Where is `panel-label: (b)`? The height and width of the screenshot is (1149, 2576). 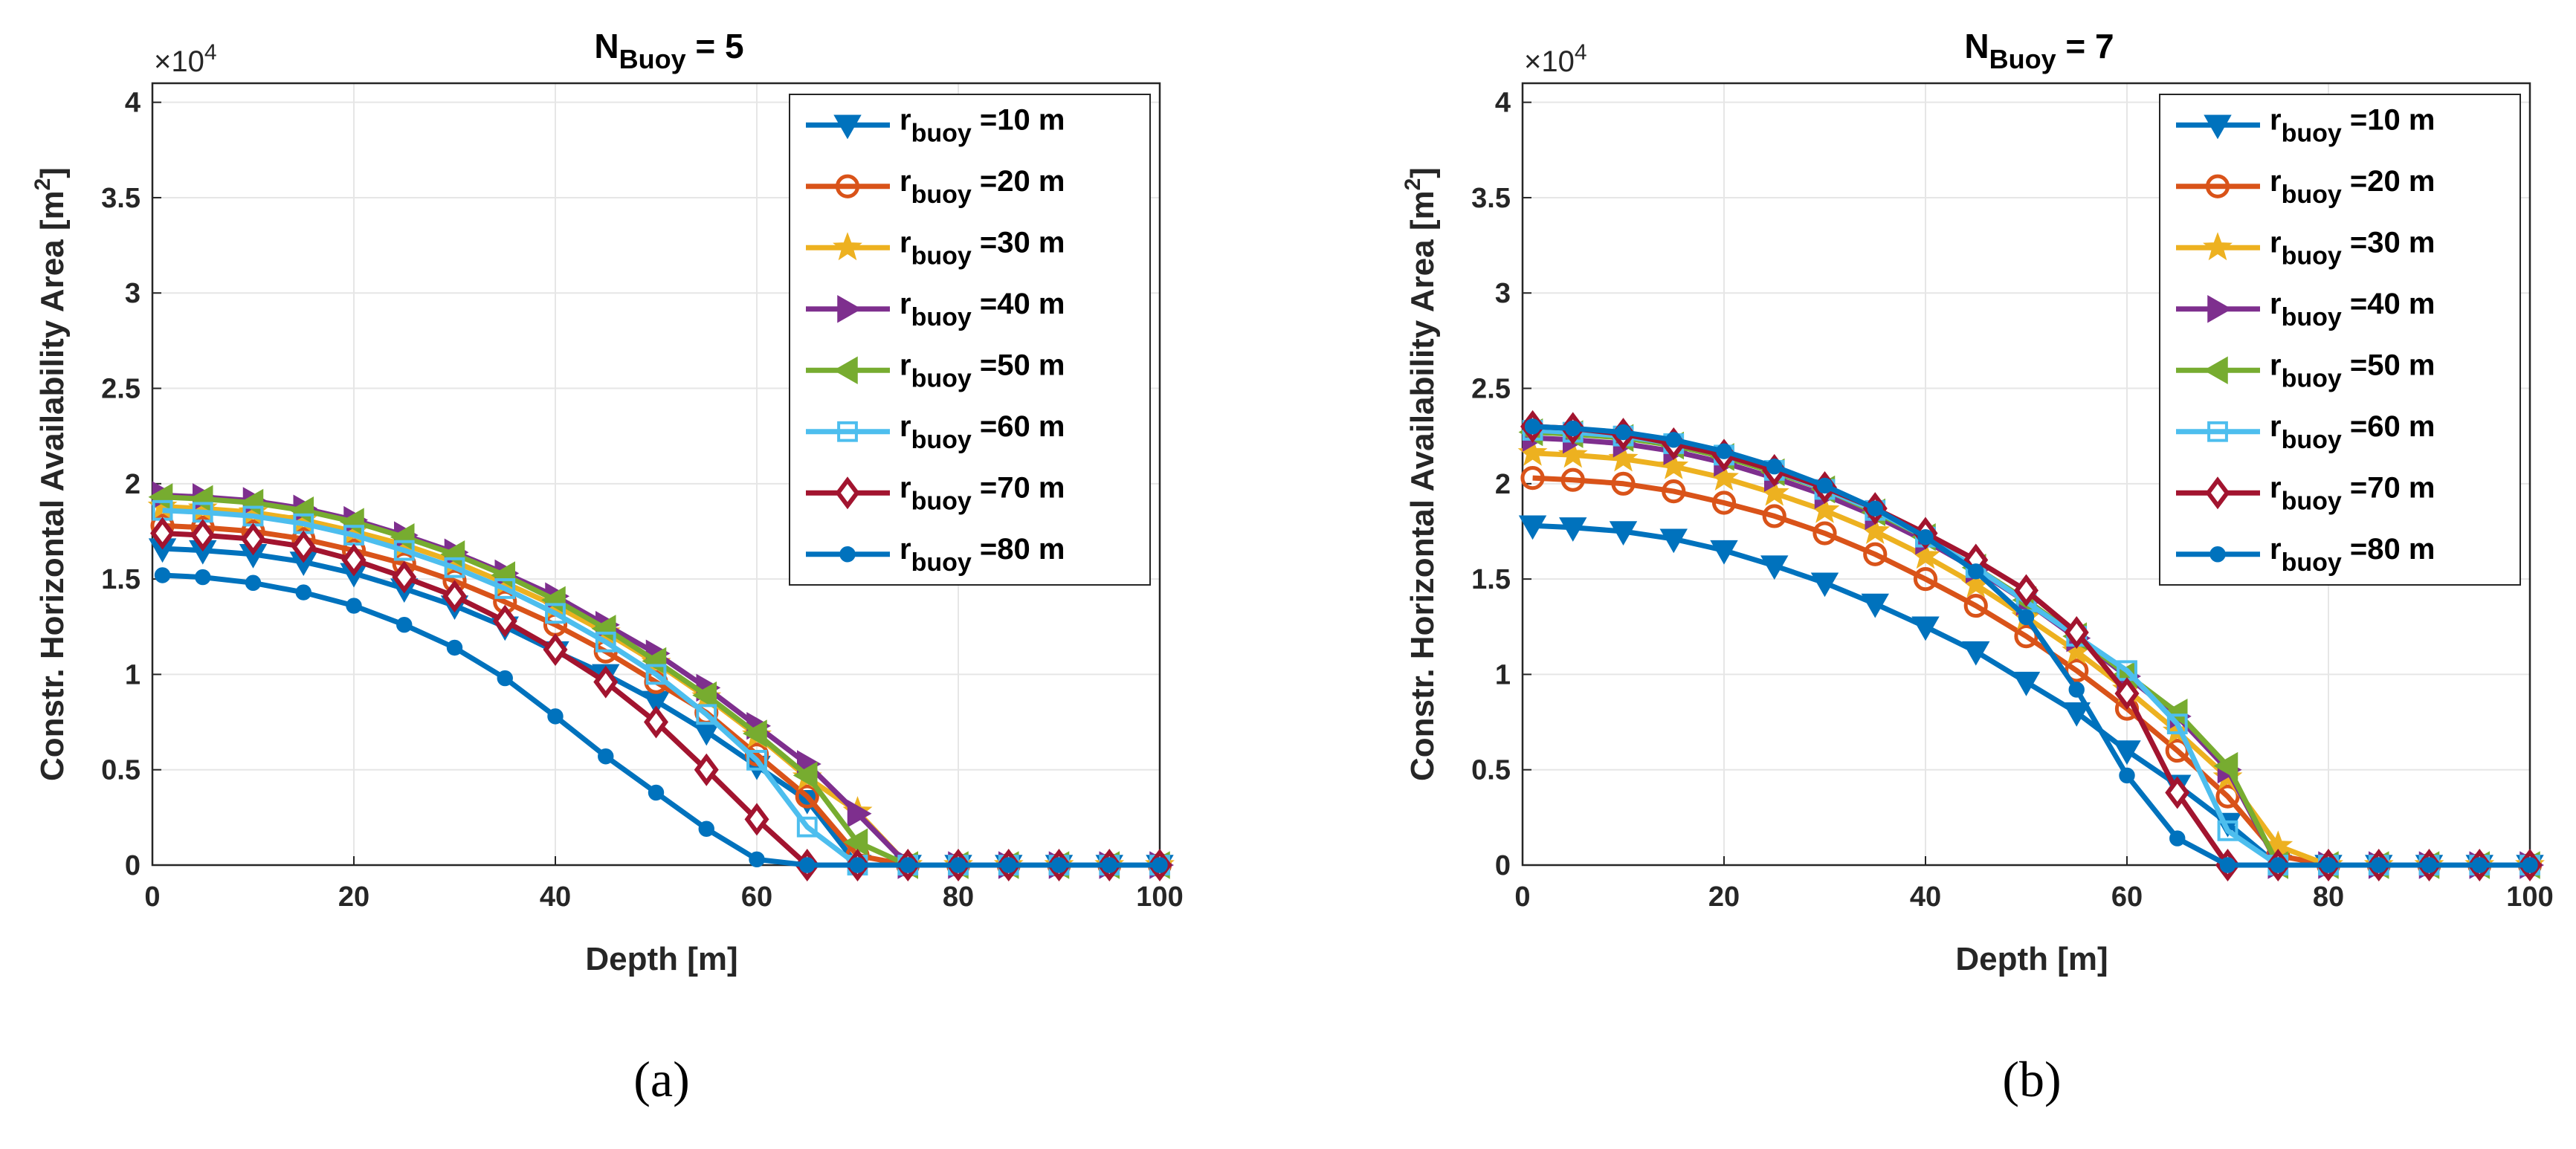
panel-label: (b) is located at coordinates (2031, 1079).